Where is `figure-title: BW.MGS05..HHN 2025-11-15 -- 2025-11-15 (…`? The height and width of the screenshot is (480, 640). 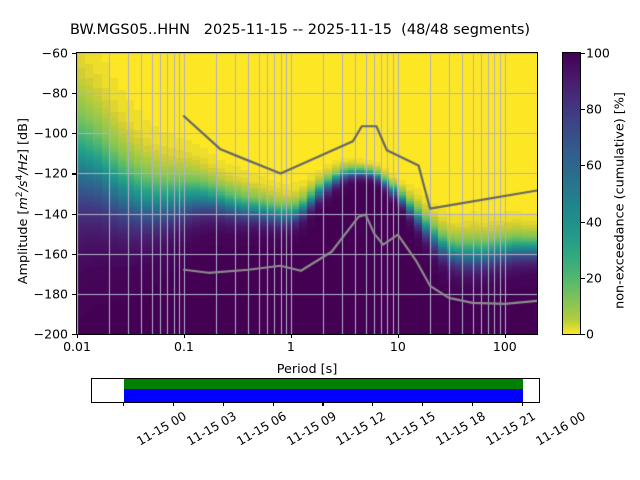 figure-title: BW.MGS05..HHN 2025-11-15 -- 2025-11-15 (… is located at coordinates (300, 30).